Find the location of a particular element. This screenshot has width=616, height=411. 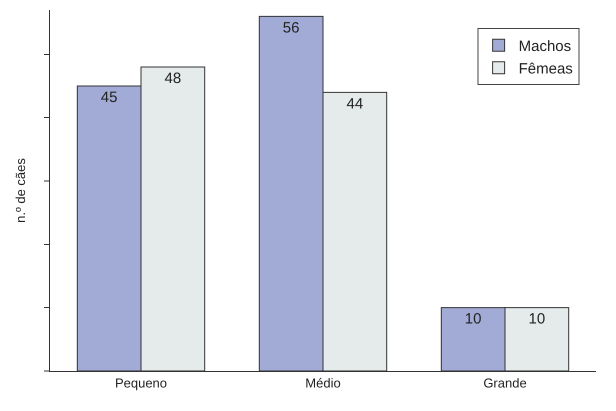

data-label: 45 is located at coordinates (109, 97).